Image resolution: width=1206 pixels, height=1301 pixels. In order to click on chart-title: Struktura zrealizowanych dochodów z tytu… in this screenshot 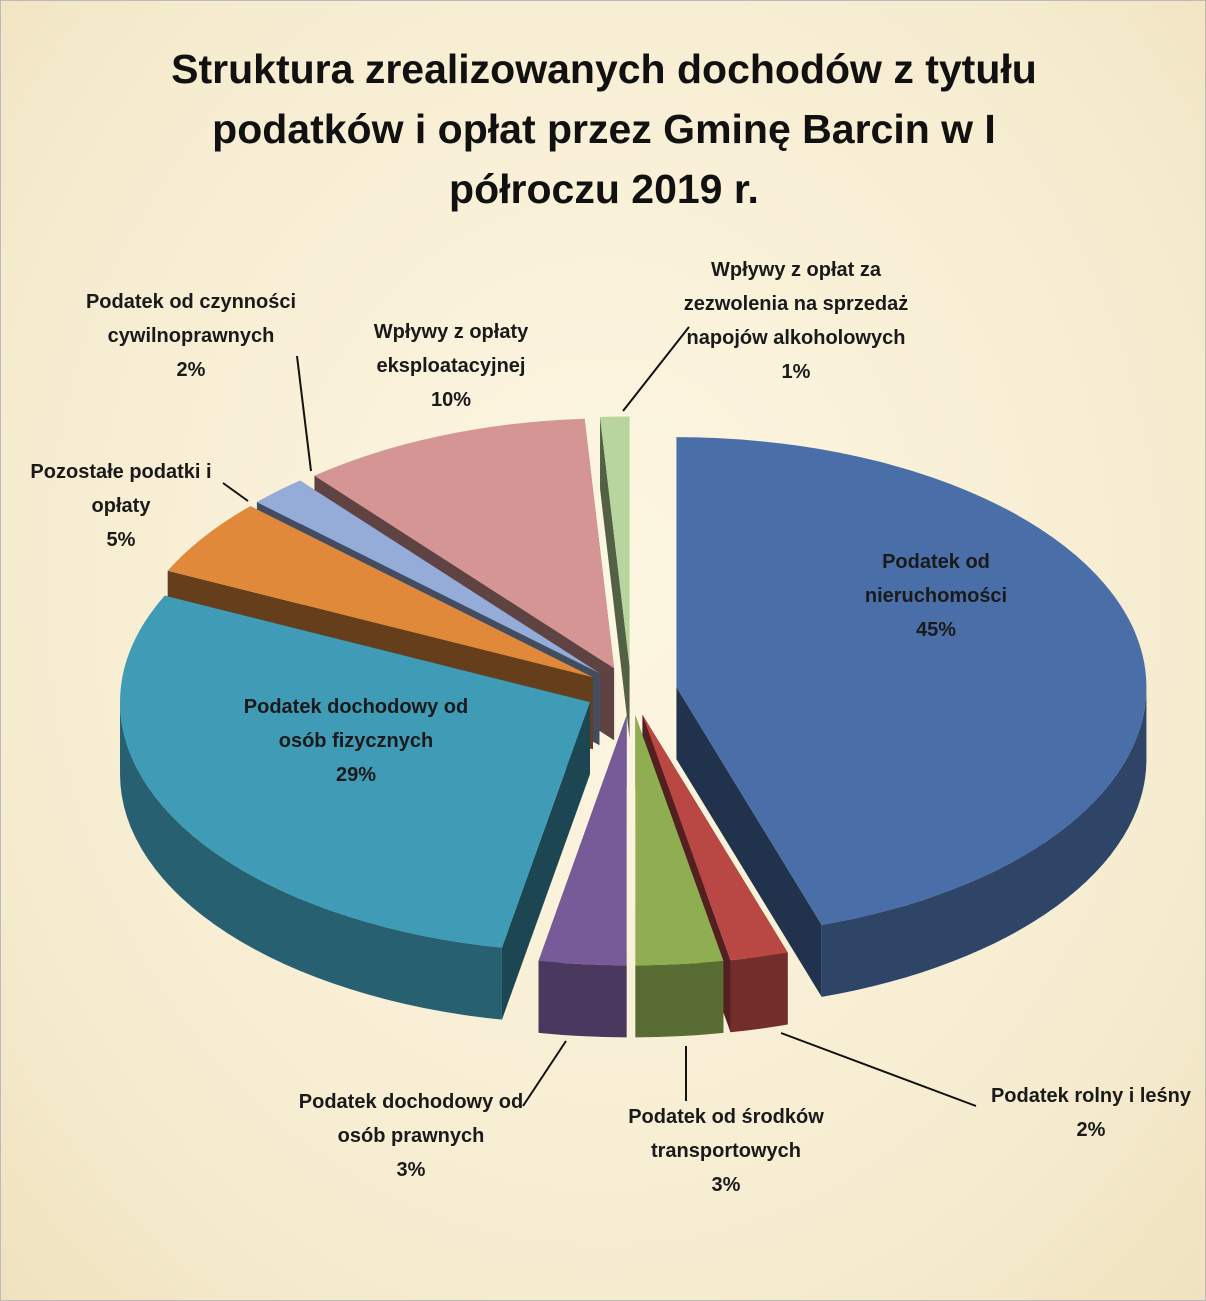, I will do `click(604, 129)`.